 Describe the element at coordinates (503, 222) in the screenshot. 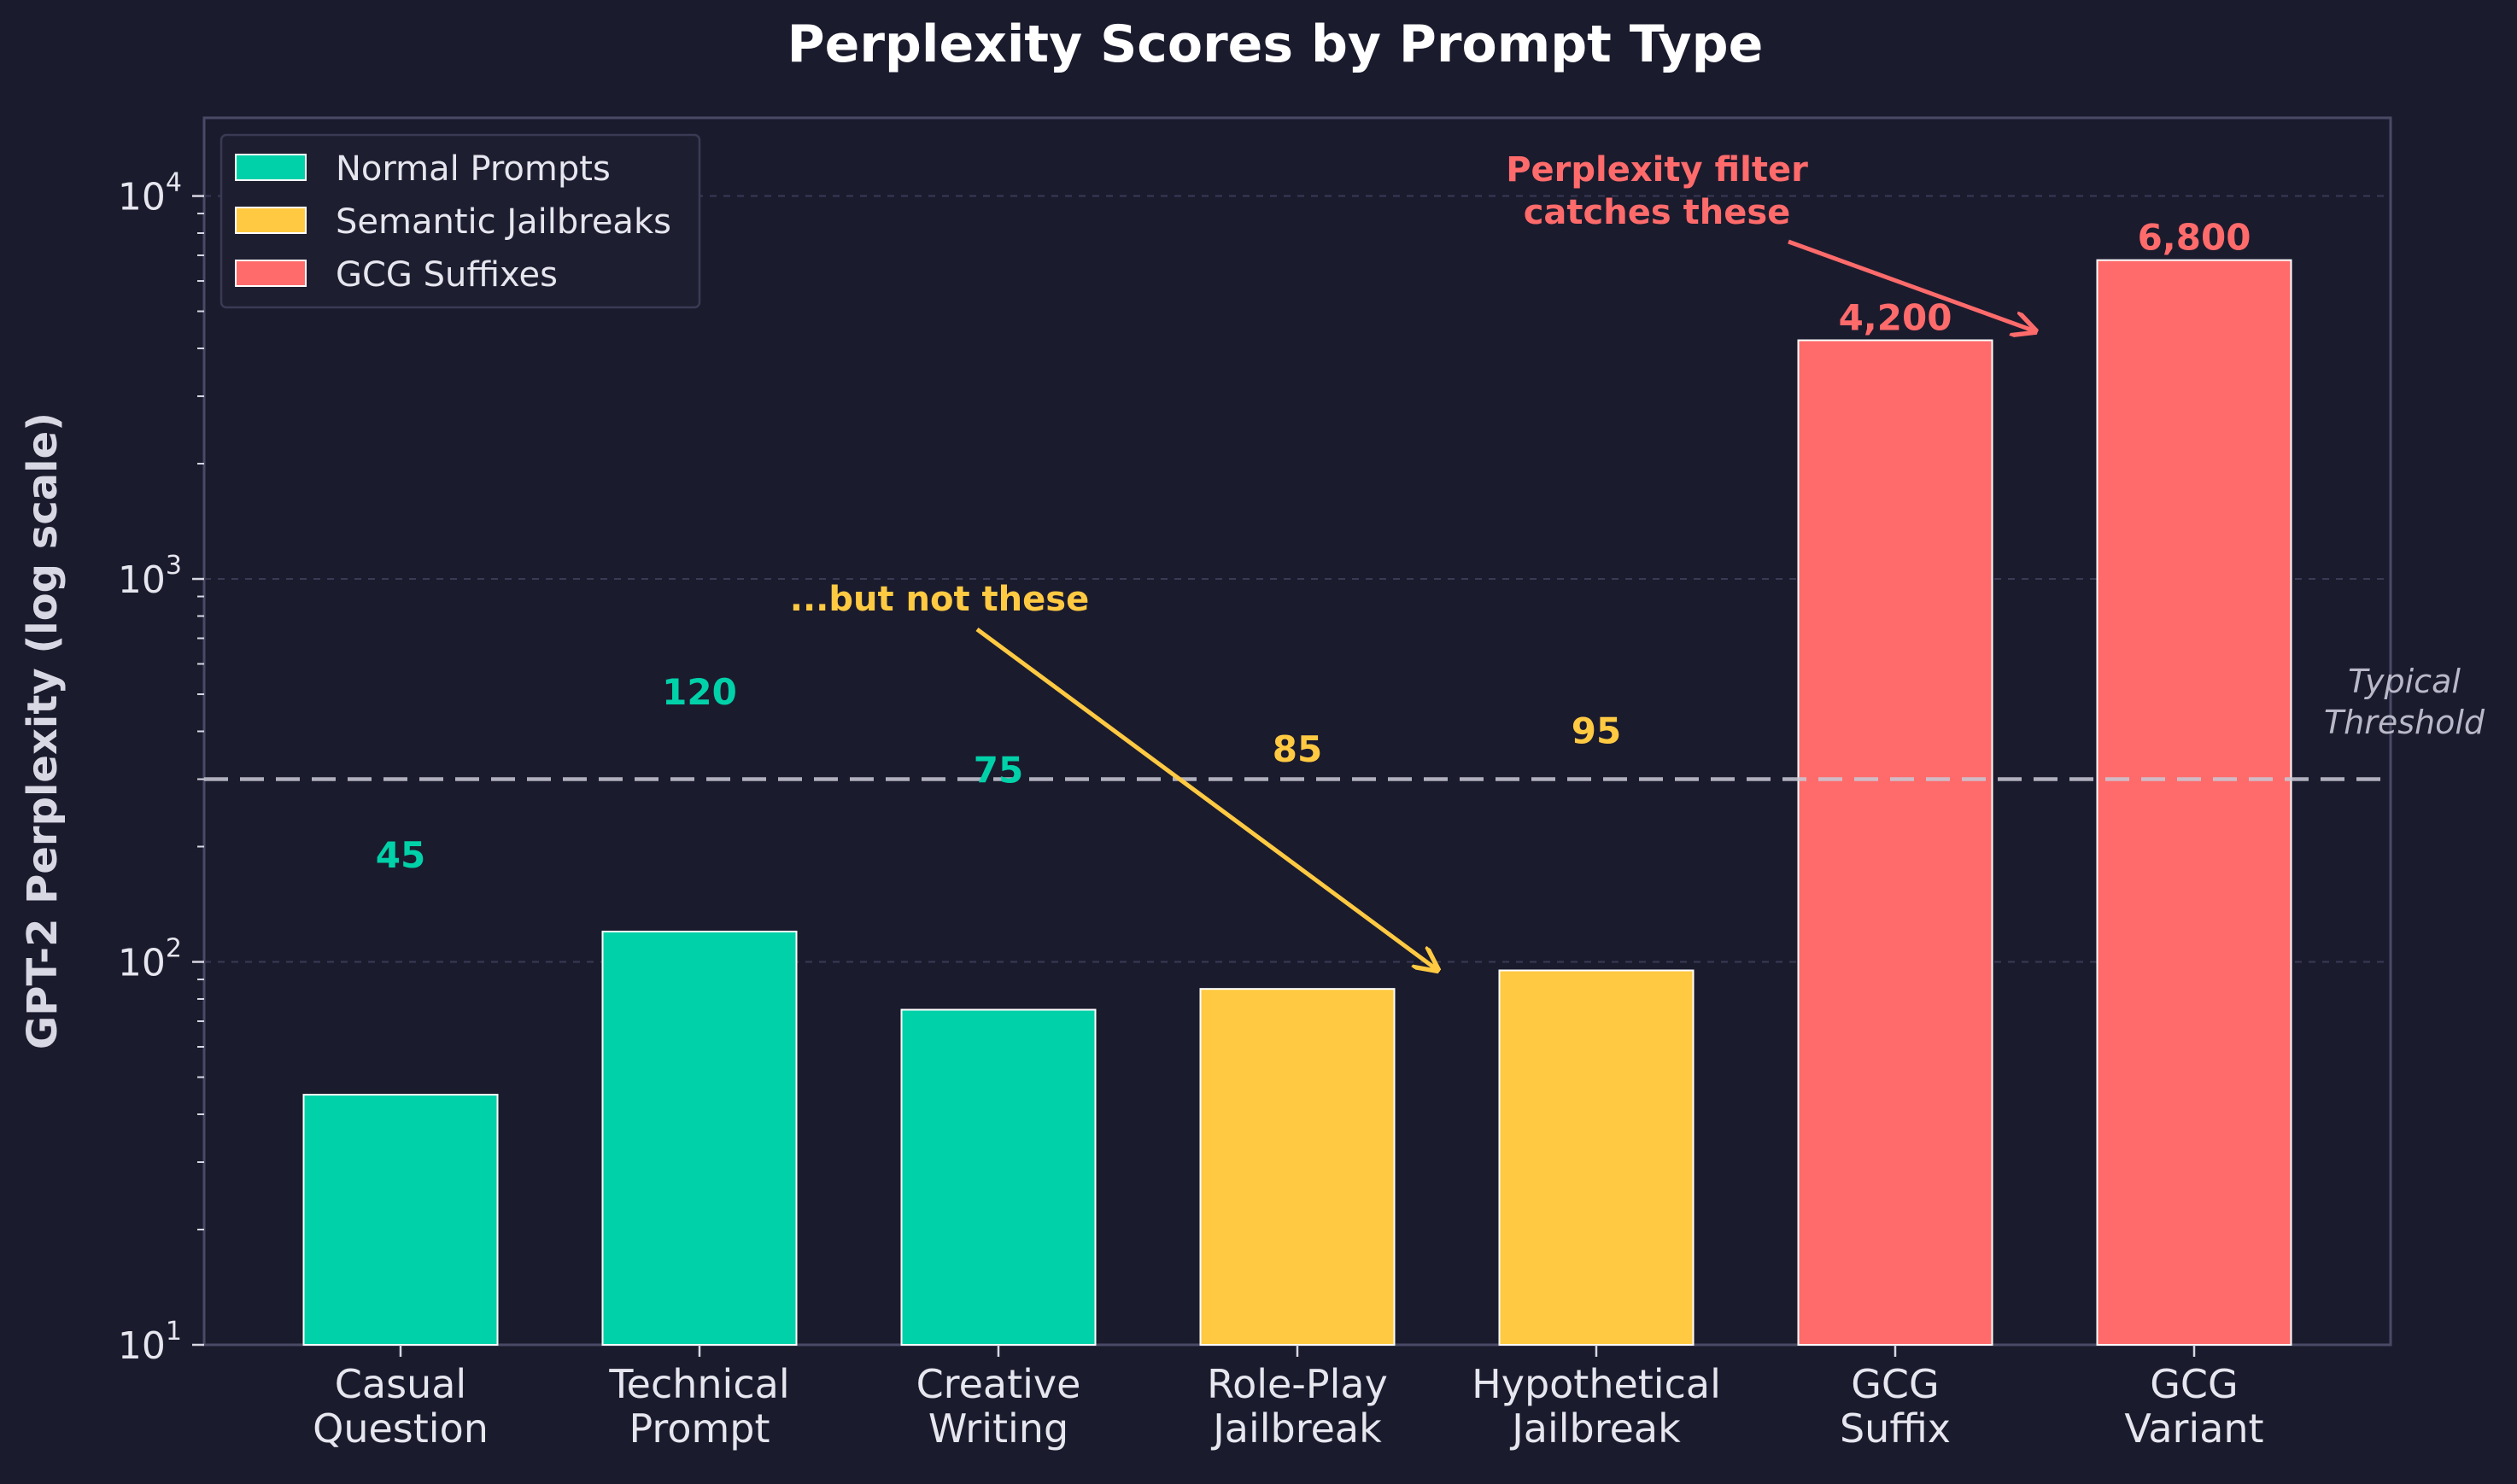

I see `legend-label-1: Semantic Jailbreaks` at that location.